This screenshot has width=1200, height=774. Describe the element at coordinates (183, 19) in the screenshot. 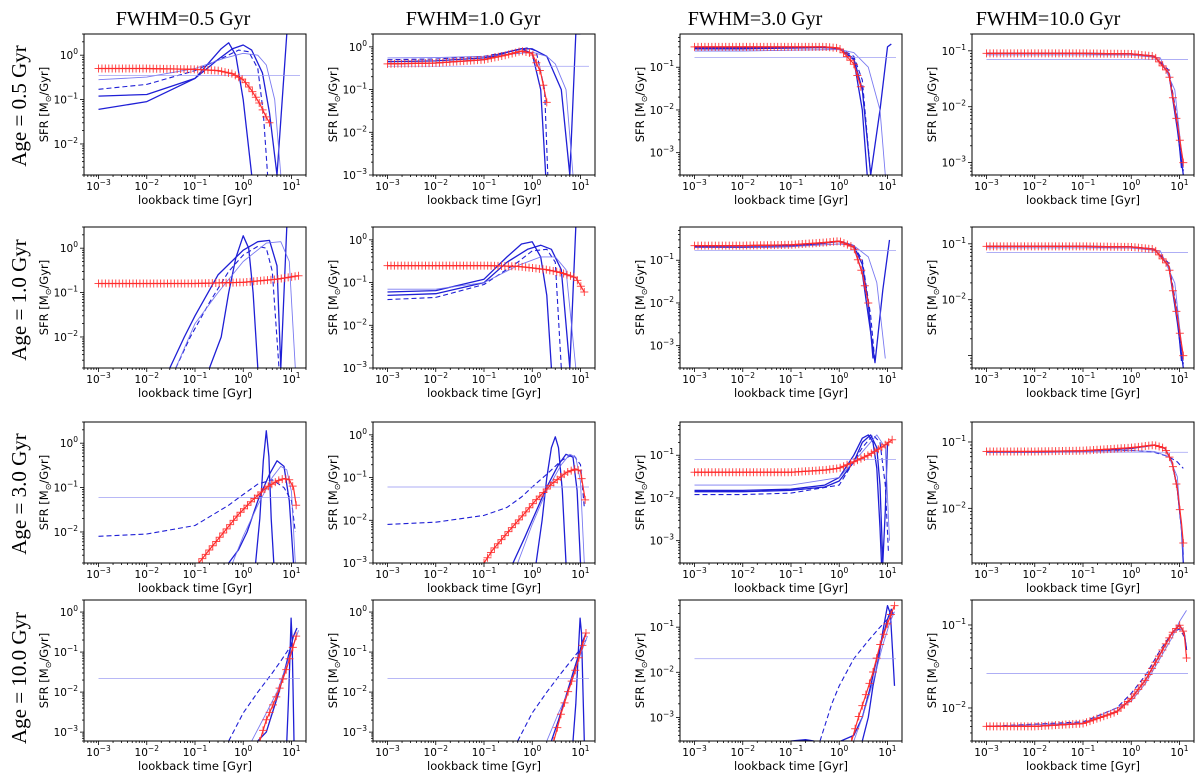

I see `column-title-1: FWHM=0.5 Gyr` at that location.